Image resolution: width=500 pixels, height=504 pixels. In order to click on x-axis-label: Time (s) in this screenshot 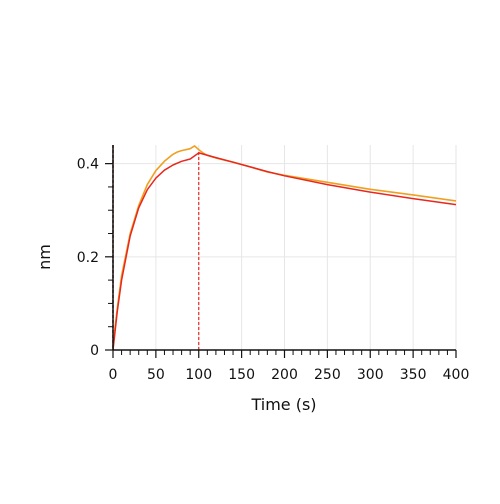, I will do `click(283, 404)`.